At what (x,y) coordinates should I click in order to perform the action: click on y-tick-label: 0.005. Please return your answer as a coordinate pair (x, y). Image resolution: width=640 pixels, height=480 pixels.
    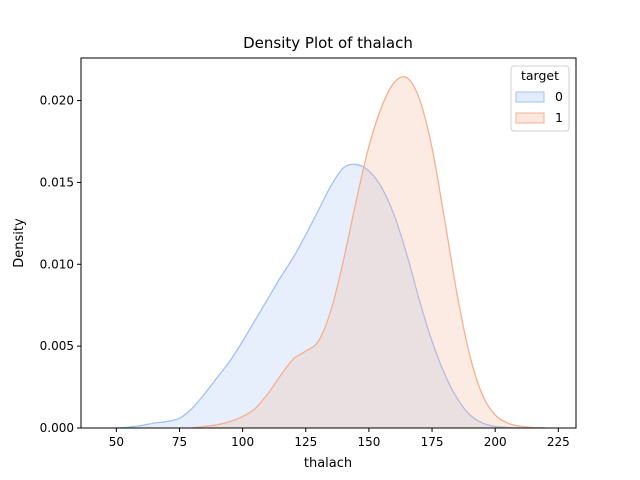
    Looking at the image, I should click on (57, 346).